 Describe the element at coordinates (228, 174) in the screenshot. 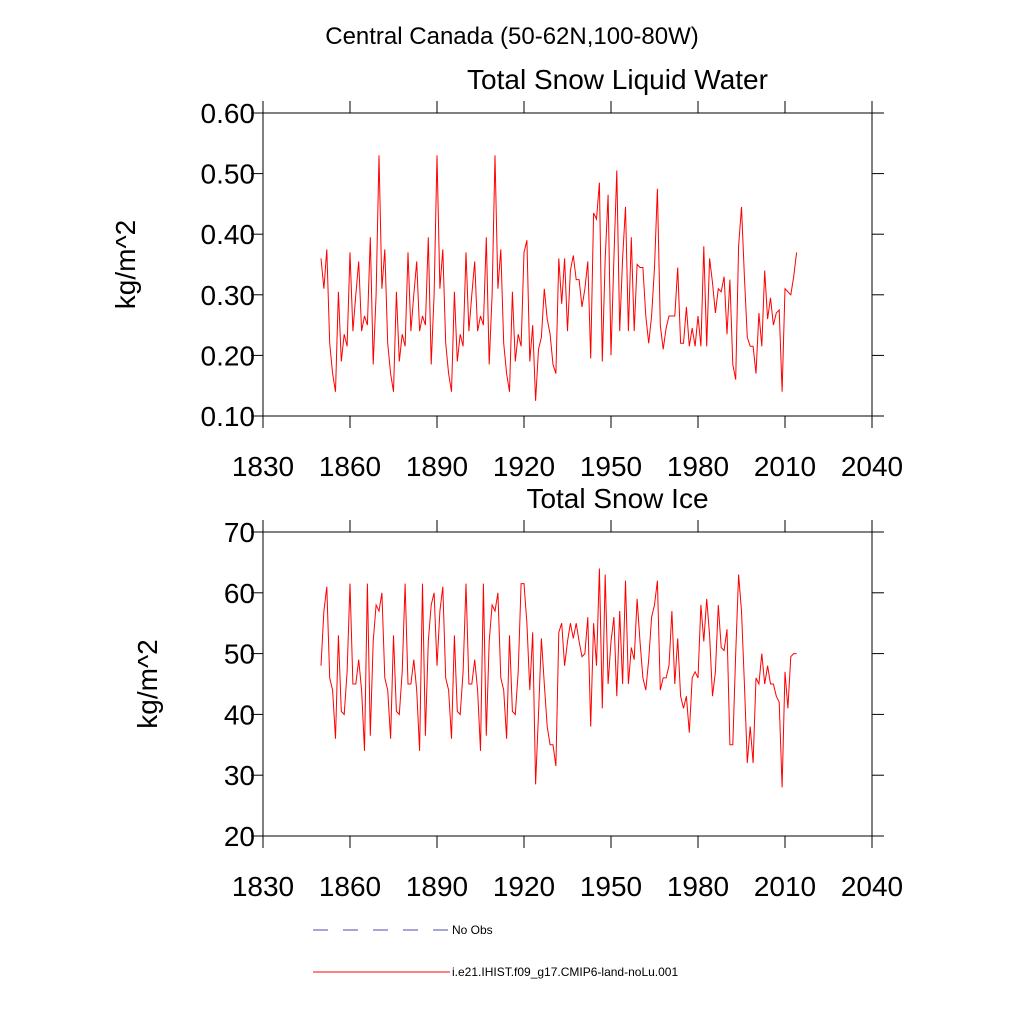

I see `y-tick-label: 0.50` at that location.